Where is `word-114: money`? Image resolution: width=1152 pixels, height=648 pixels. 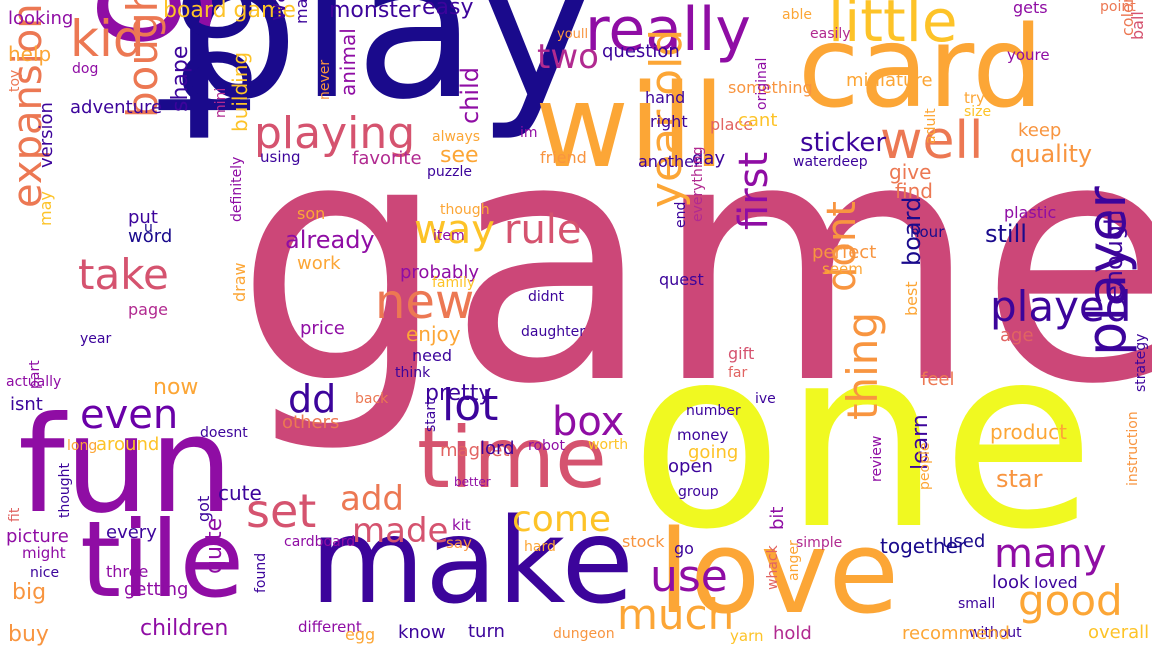 word-114: money is located at coordinates (703, 435).